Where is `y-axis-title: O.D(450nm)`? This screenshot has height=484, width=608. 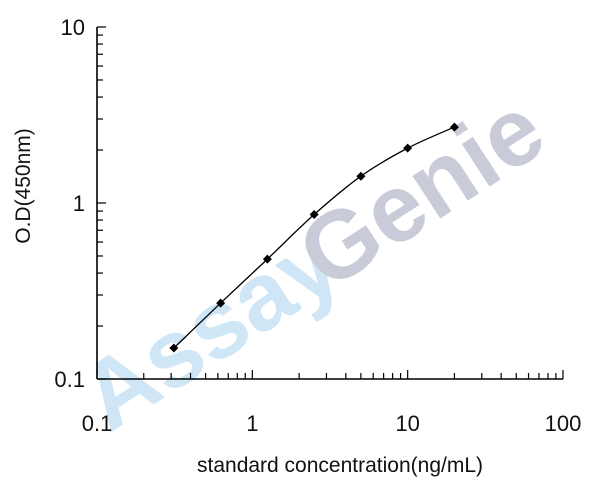 y-axis-title: O.D(450nm) is located at coordinates (23, 186).